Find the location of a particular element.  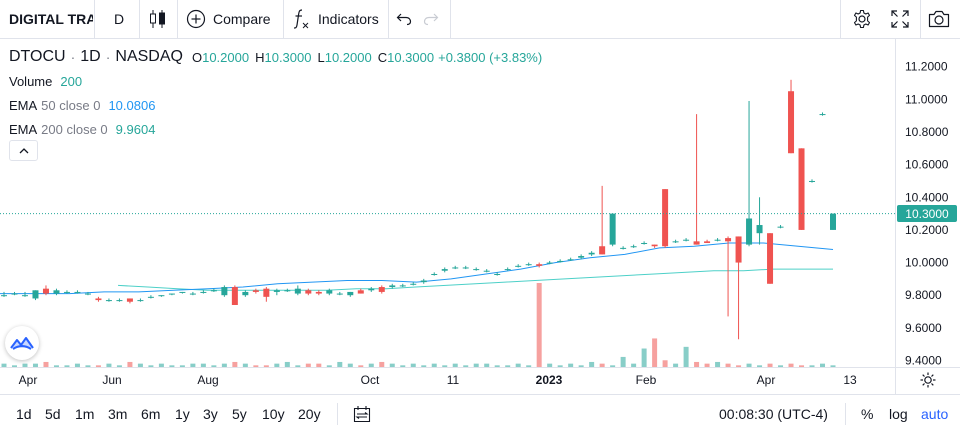

chart-type-button is located at coordinates (158, 19).